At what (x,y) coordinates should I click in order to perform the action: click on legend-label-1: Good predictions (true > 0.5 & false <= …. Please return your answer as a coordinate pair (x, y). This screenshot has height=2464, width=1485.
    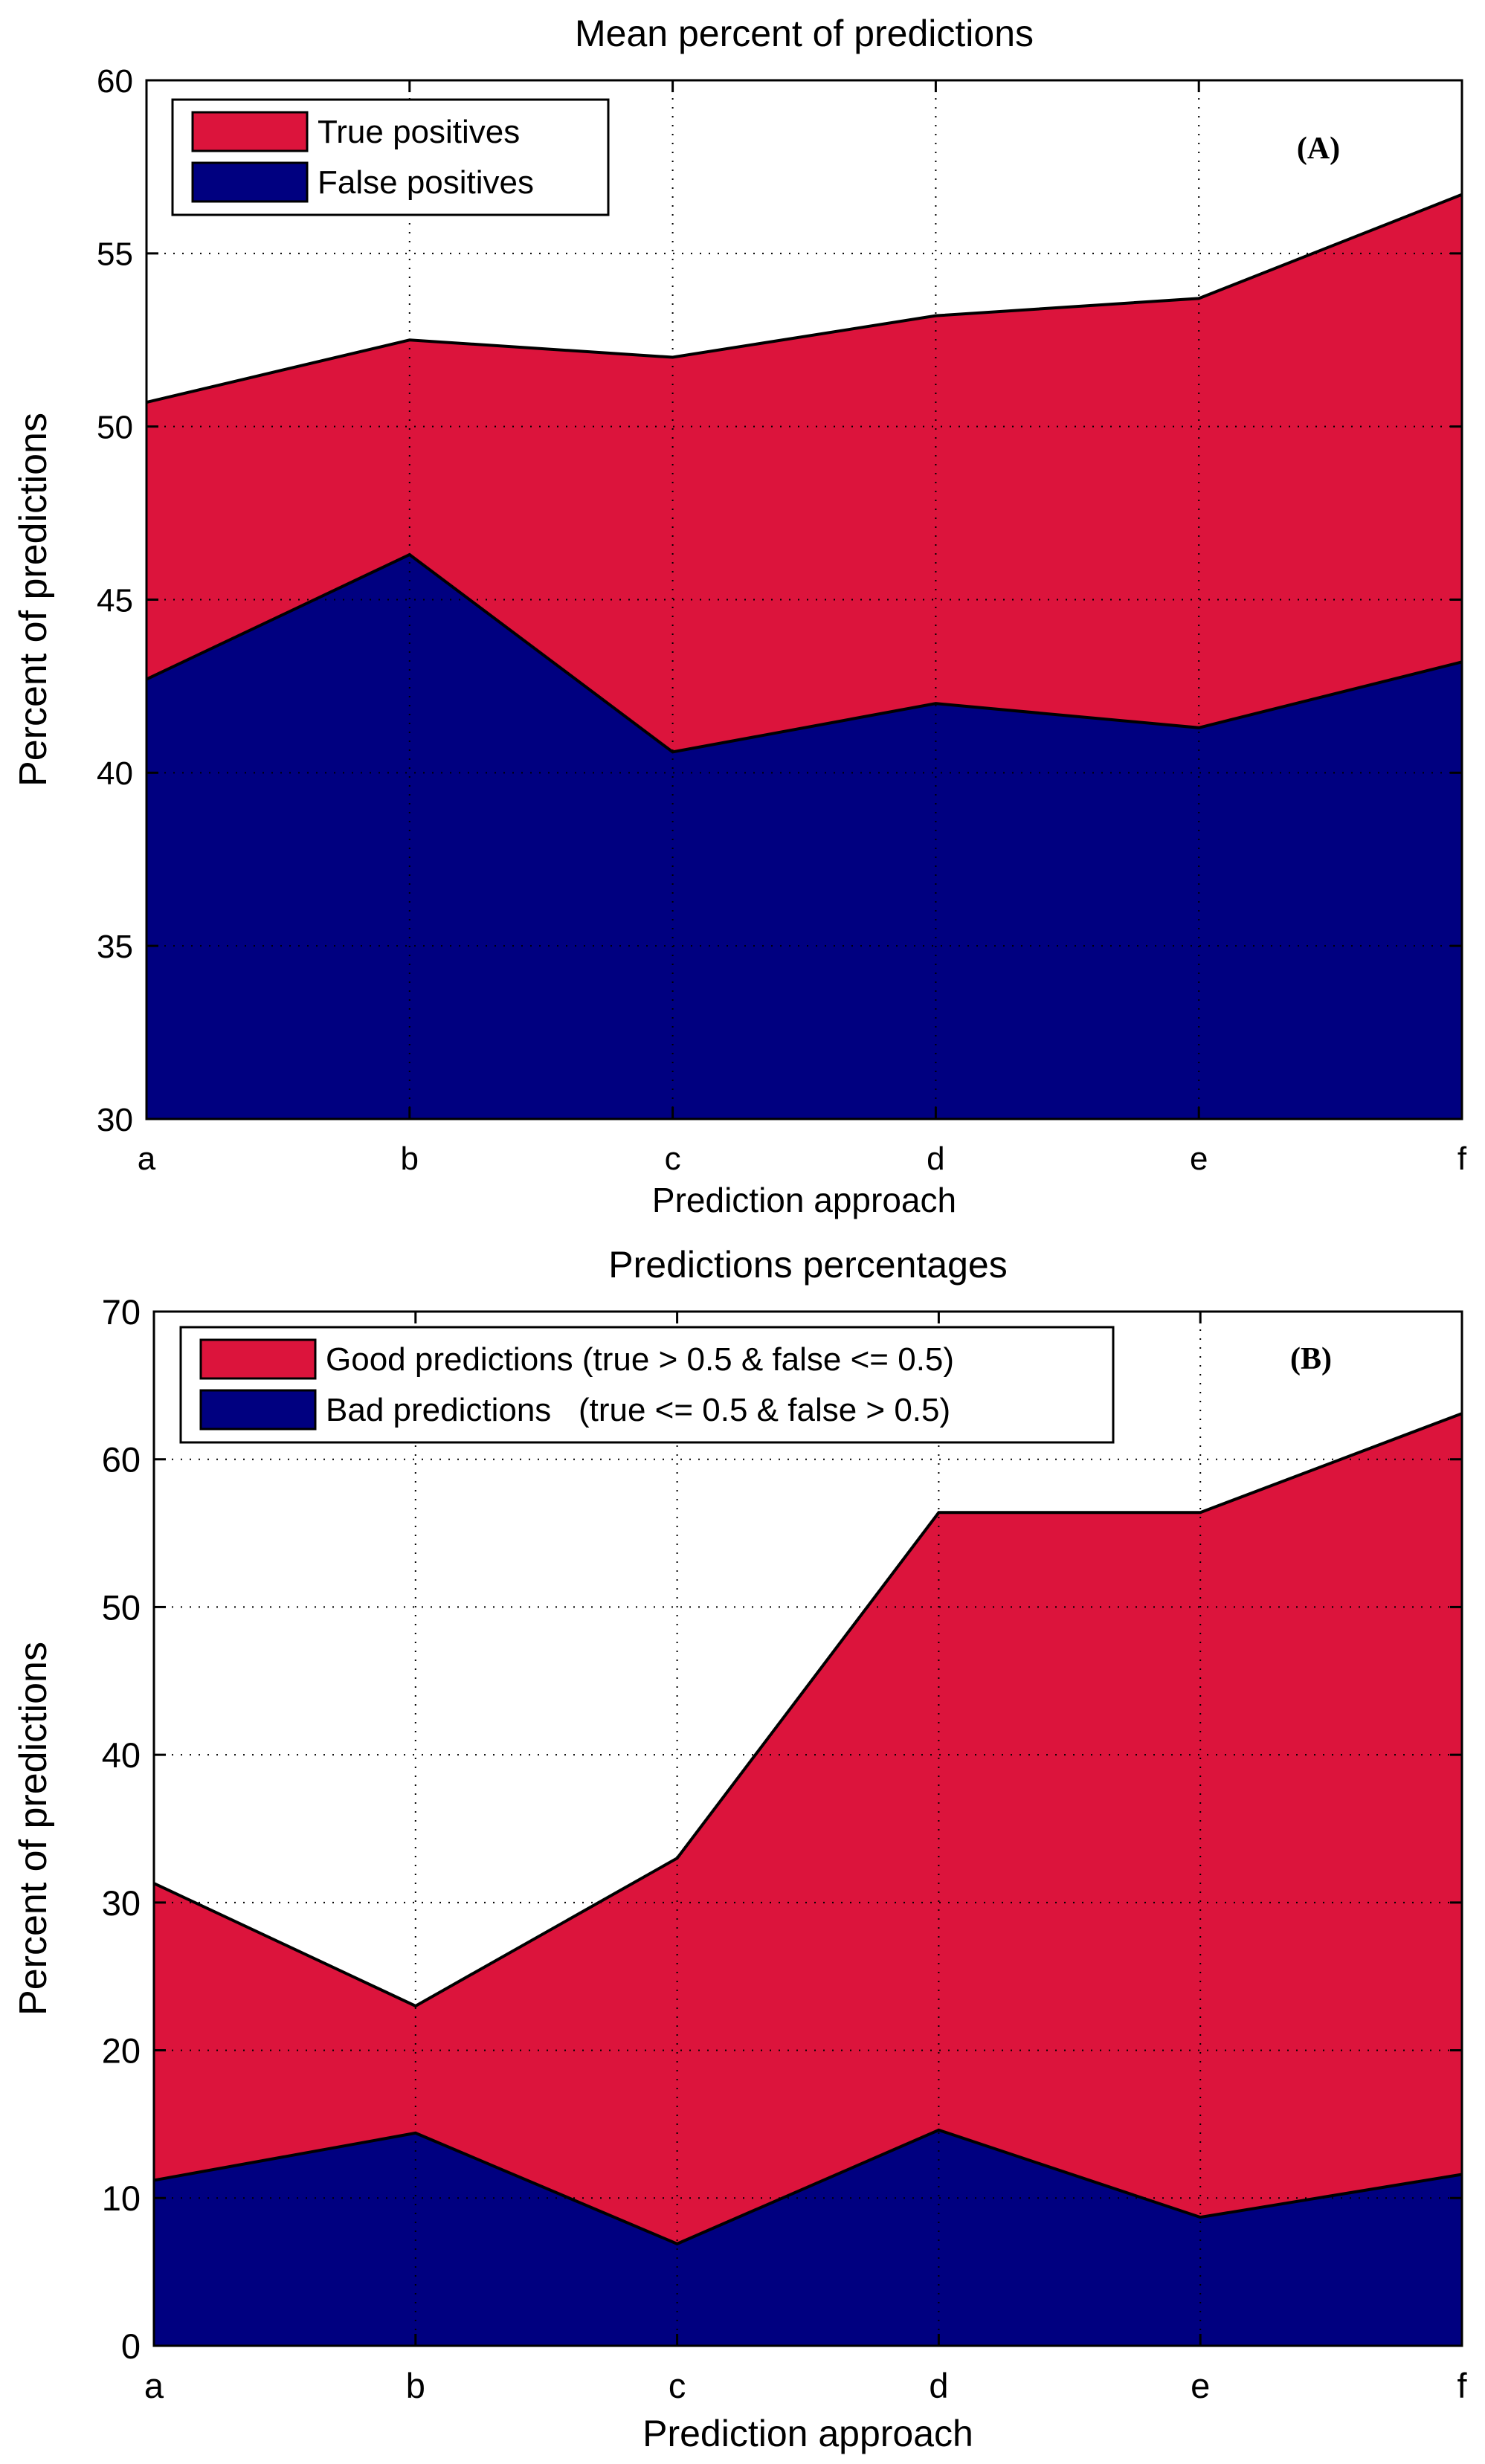
    Looking at the image, I should click on (640, 1359).